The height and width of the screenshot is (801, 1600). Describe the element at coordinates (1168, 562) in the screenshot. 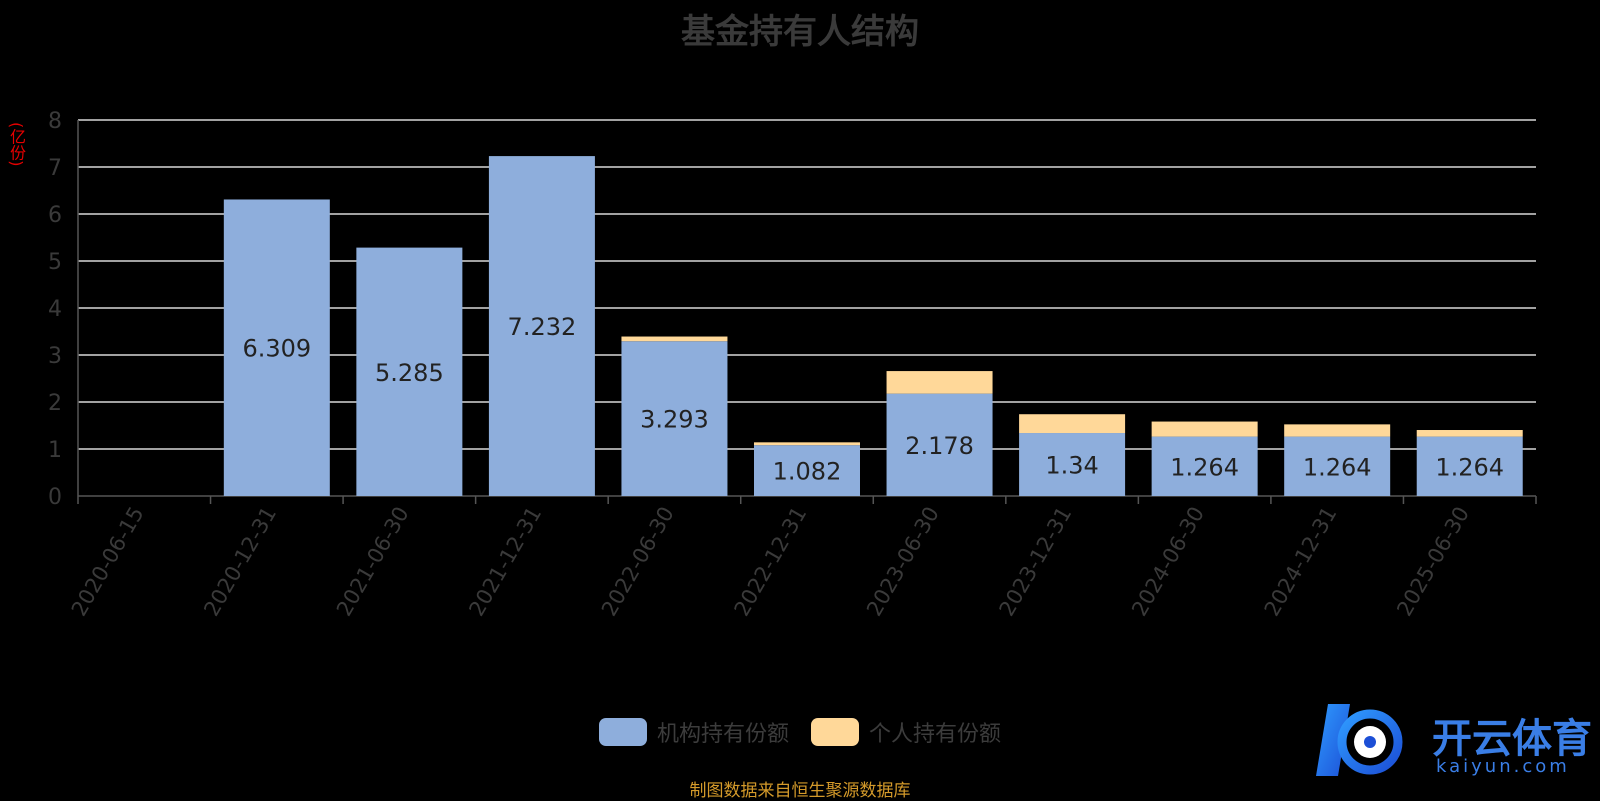

I see `x-tick-label: 2024-06-30` at that location.